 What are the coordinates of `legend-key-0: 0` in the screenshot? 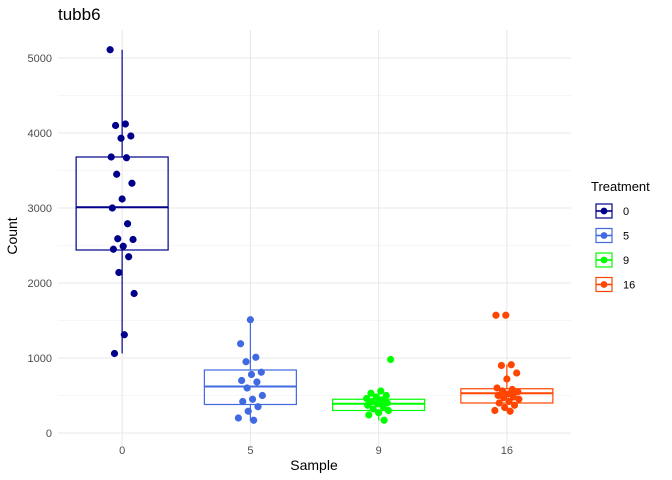 It's located at (612, 211).